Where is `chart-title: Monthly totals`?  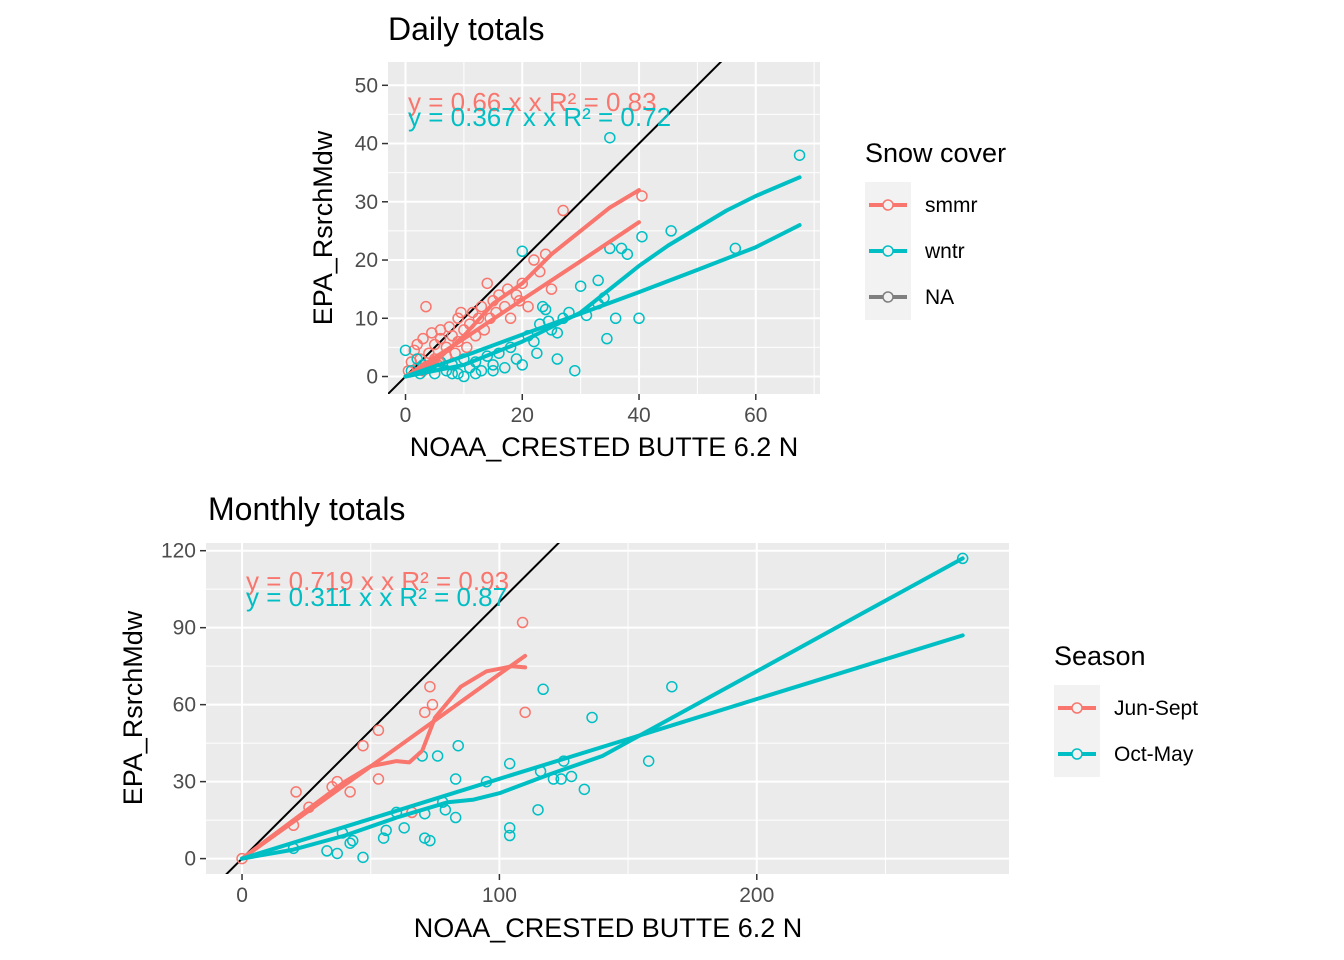
chart-title: Monthly totals is located at coordinates (306, 509).